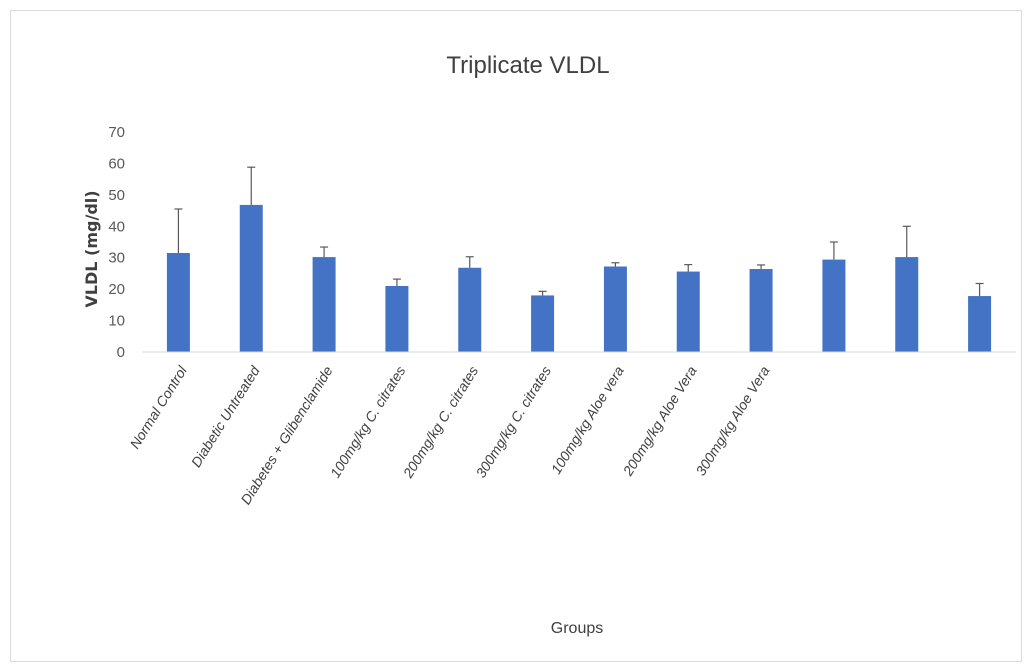 Image resolution: width=1035 pixels, height=670 pixels. What do you see at coordinates (732, 420) in the screenshot?
I see `category-label: 300mg/kg Aloe Vera` at bounding box center [732, 420].